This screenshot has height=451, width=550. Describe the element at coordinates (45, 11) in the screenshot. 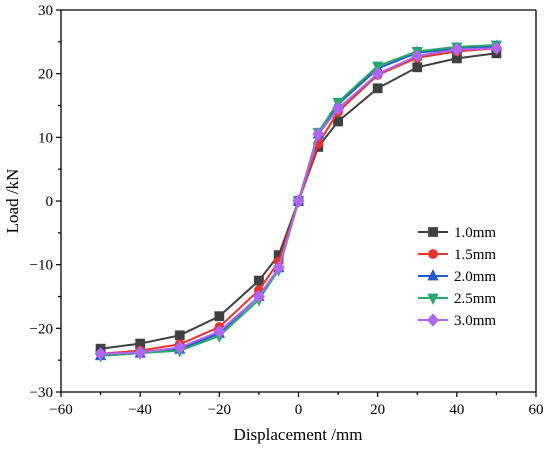

I see `y-tick-label: 30` at that location.